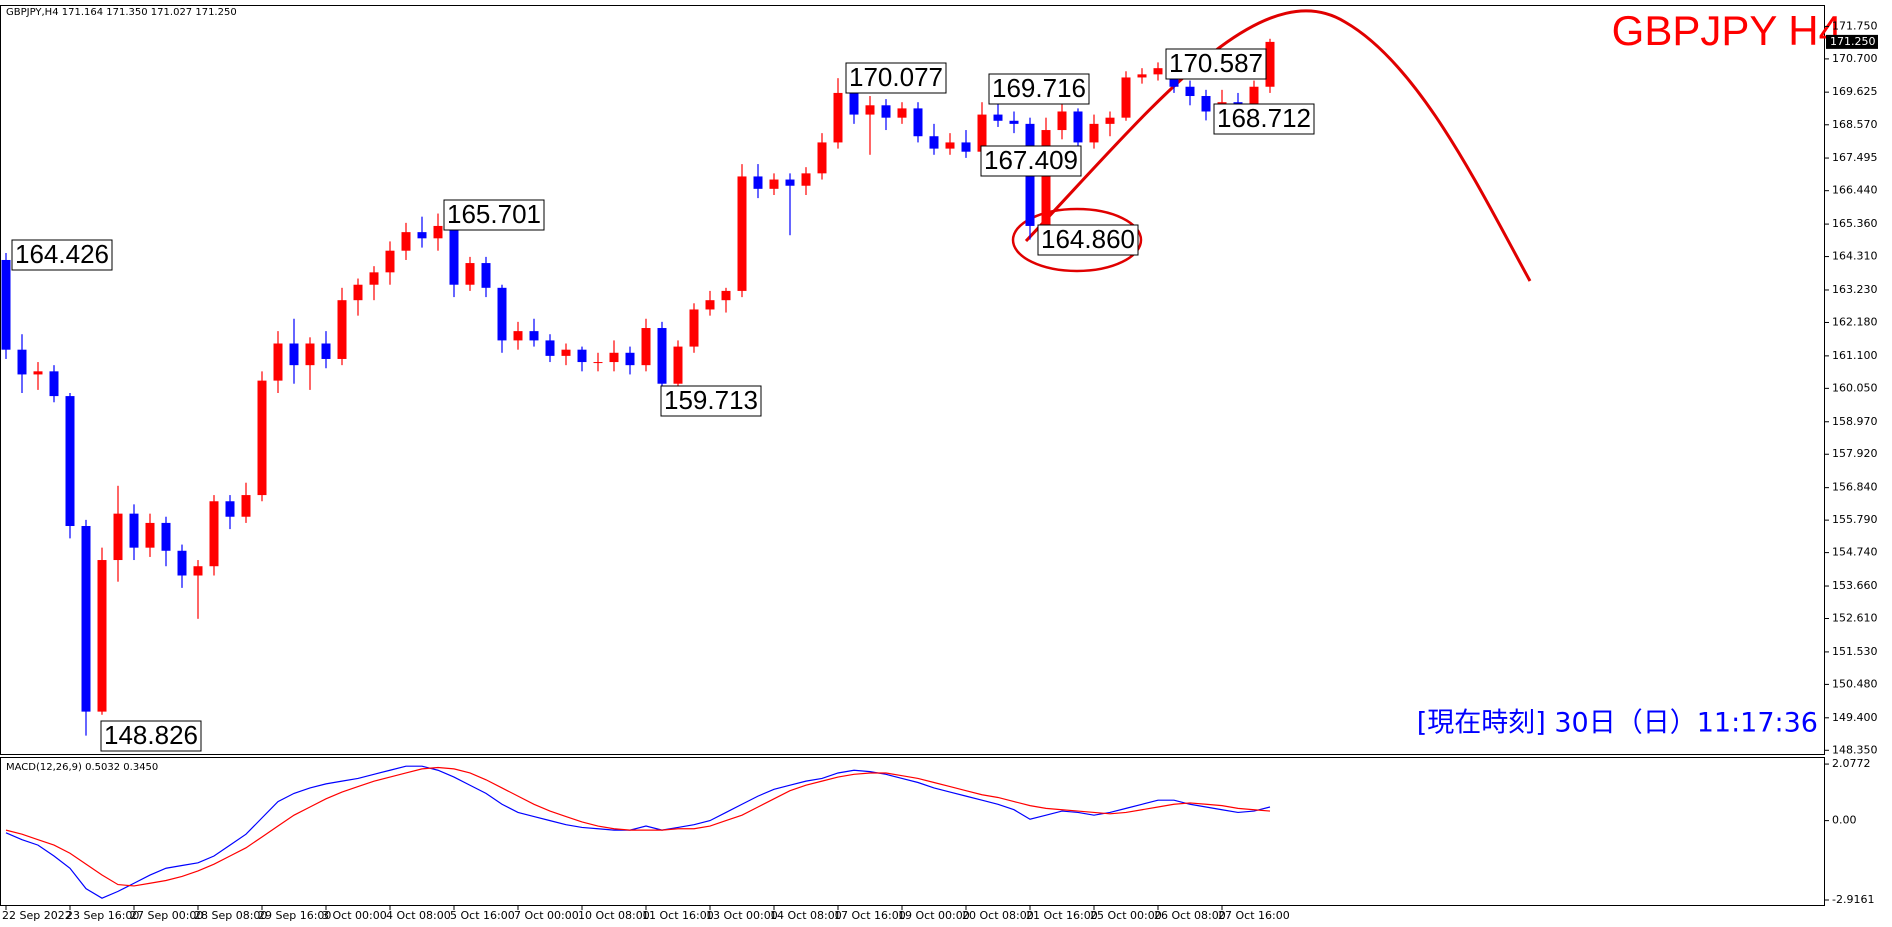  What do you see at coordinates (82, 767) in the screenshot?
I see `macd-title: MACD(12,26,9) 0.5032 0.3450` at bounding box center [82, 767].